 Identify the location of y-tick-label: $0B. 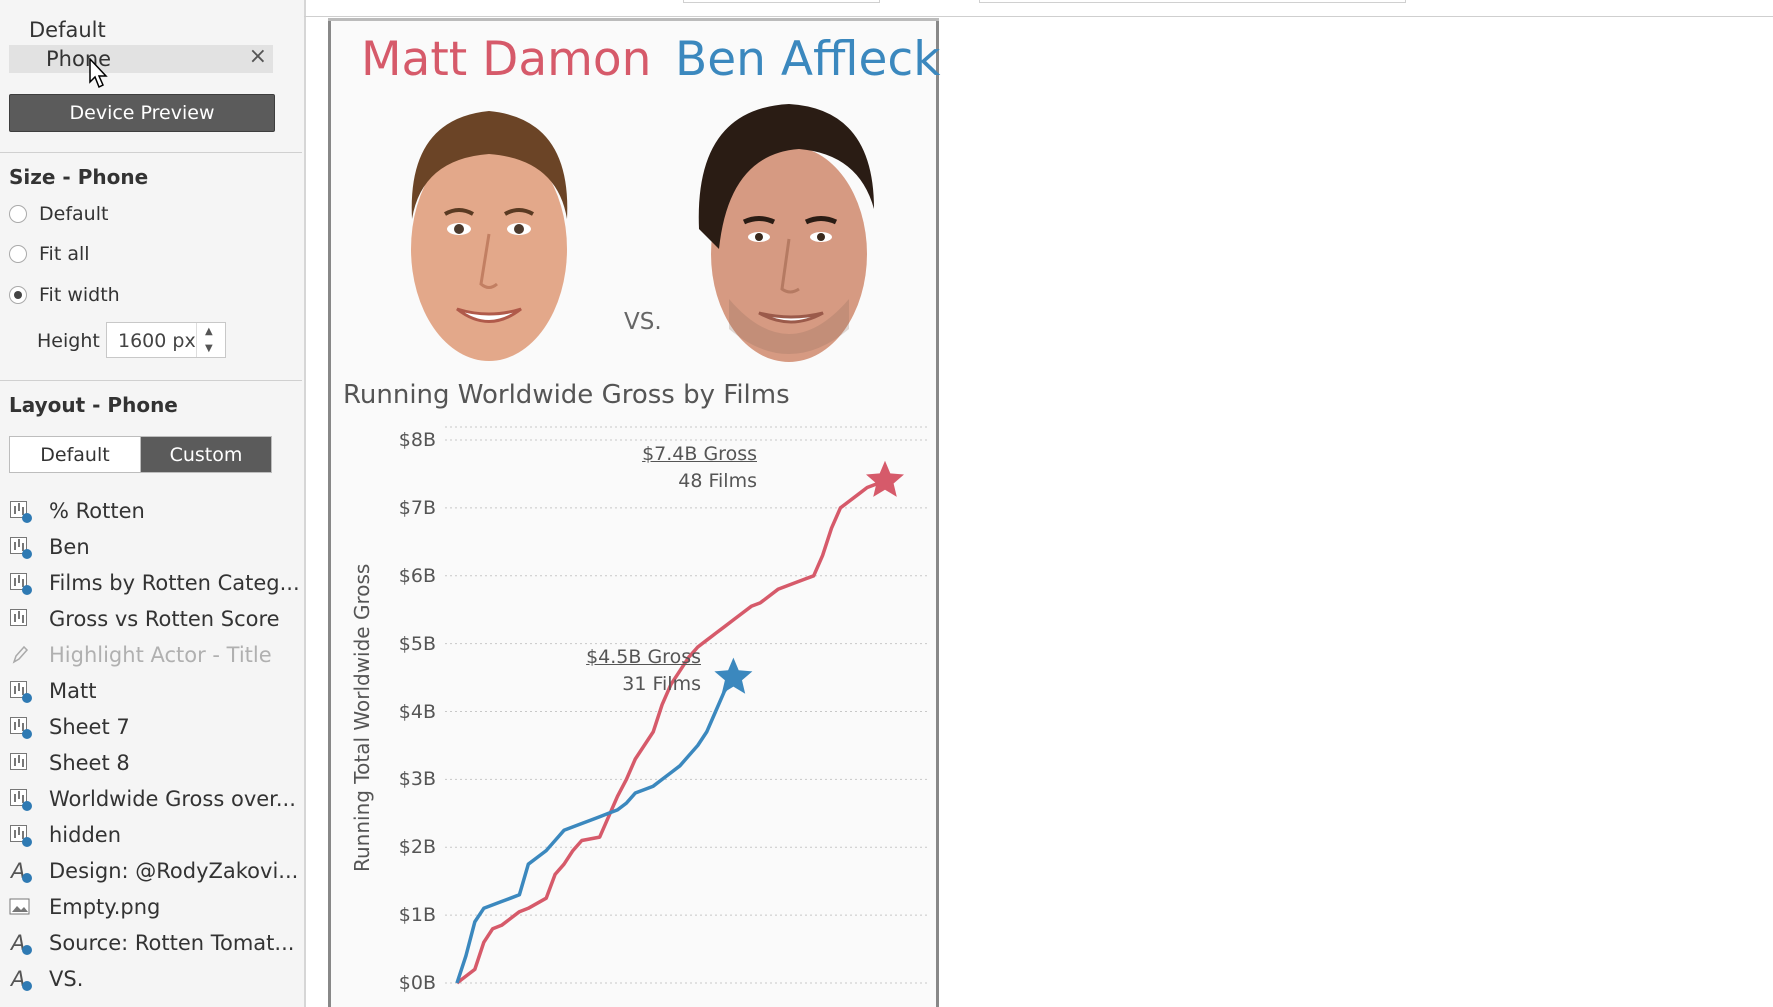
(417, 983).